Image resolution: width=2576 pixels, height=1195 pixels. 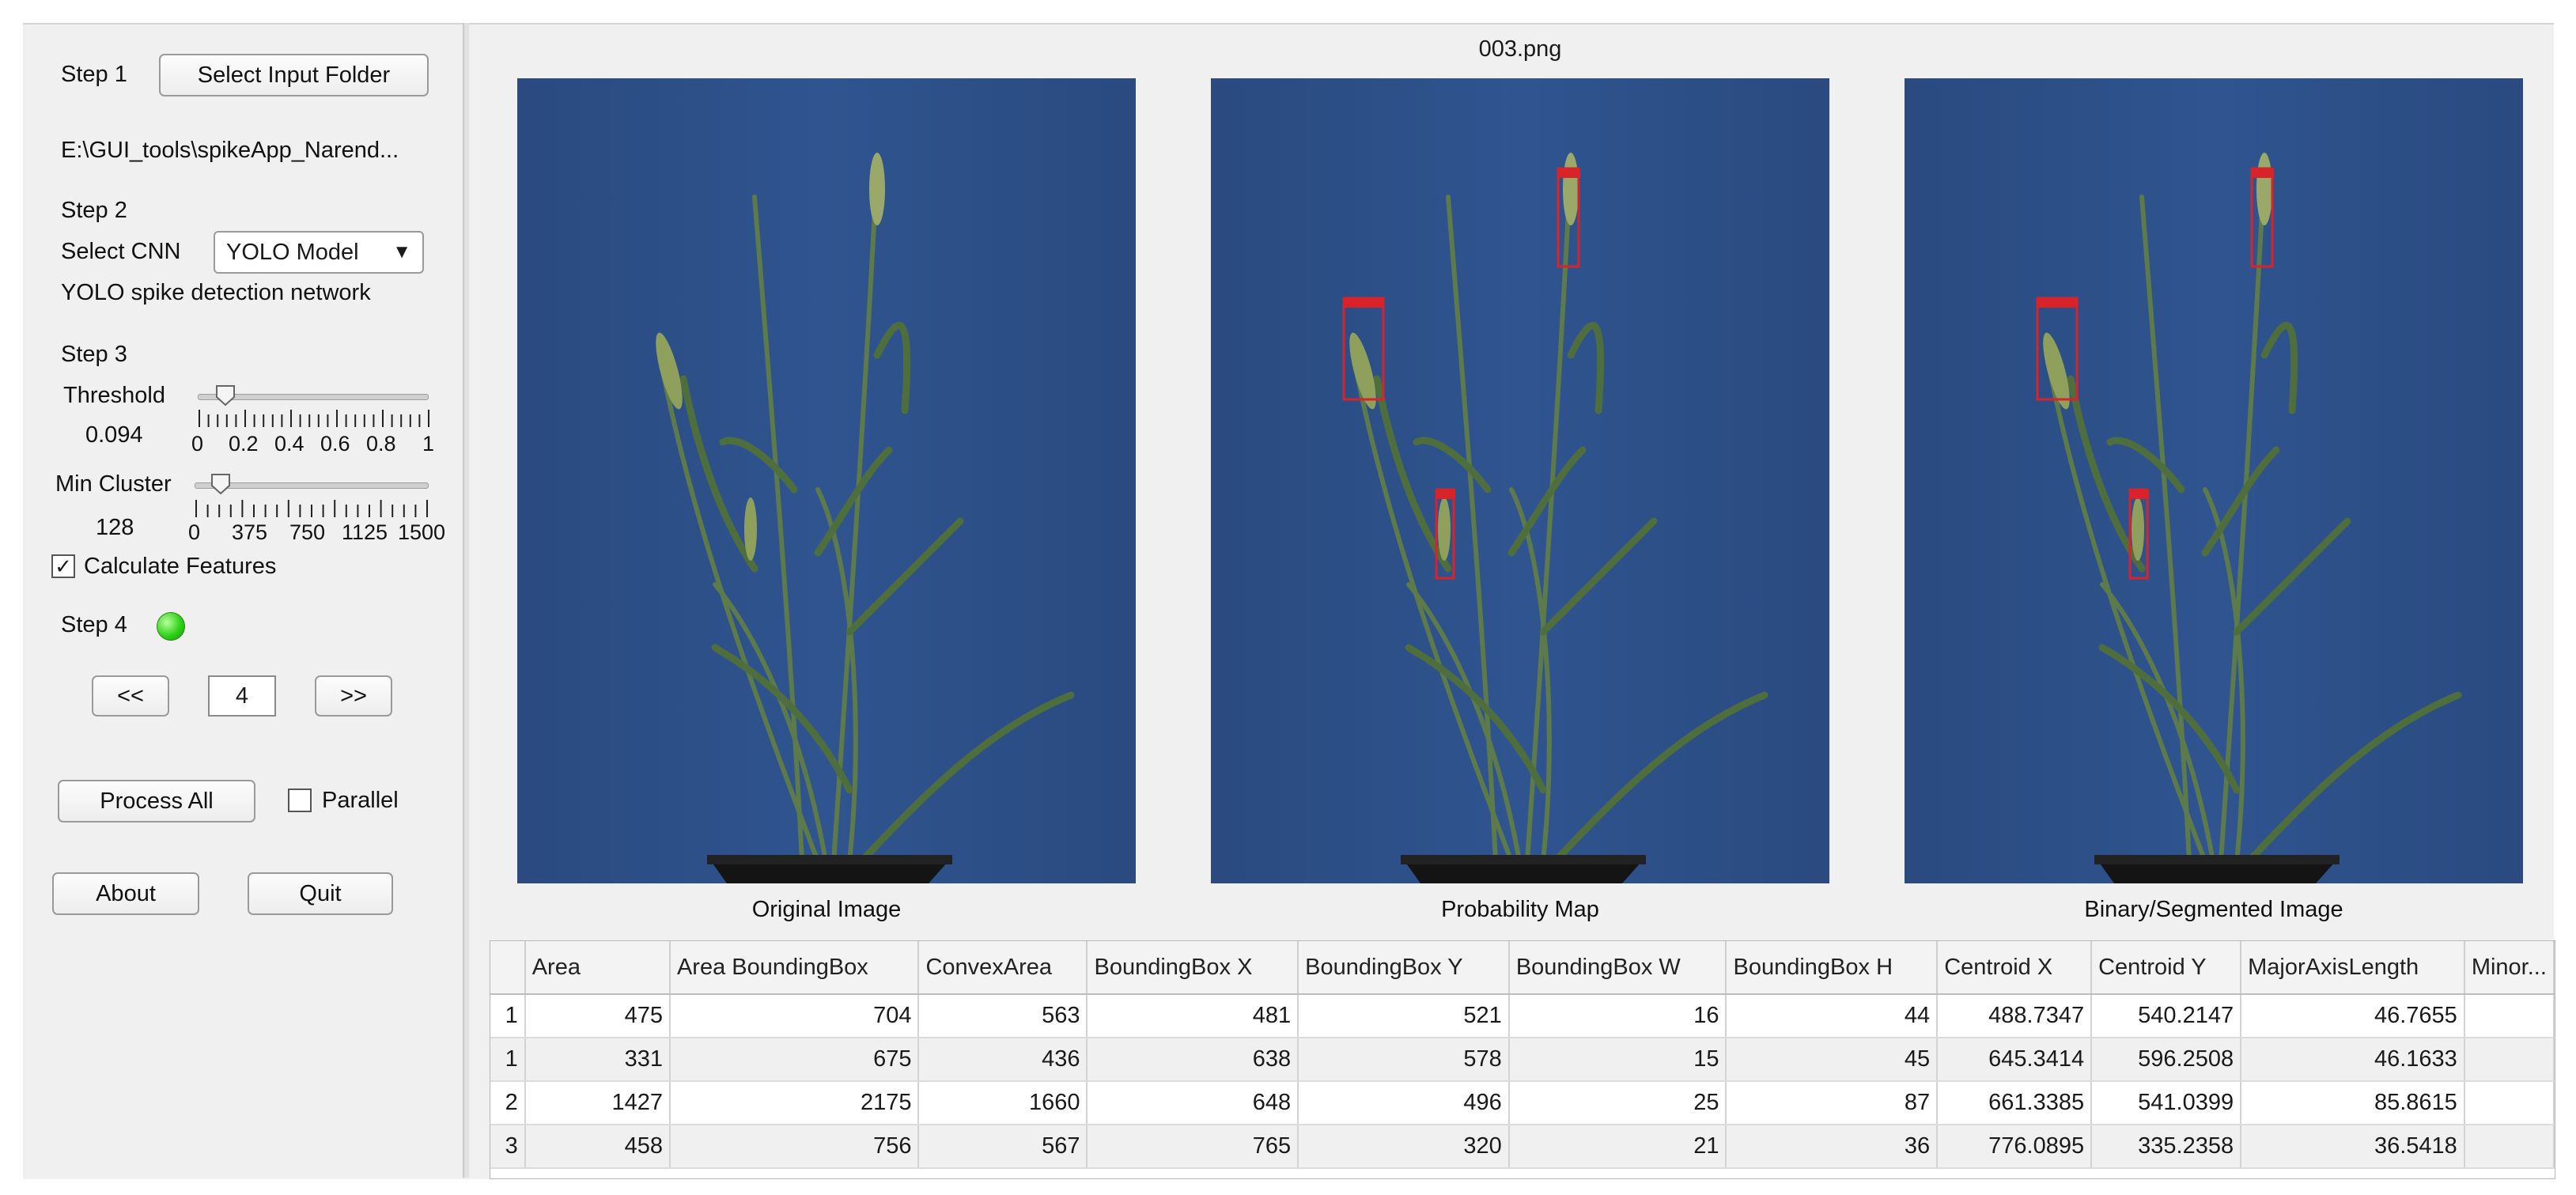 I want to click on threshold-tick-label: 1, so click(x=429, y=444).